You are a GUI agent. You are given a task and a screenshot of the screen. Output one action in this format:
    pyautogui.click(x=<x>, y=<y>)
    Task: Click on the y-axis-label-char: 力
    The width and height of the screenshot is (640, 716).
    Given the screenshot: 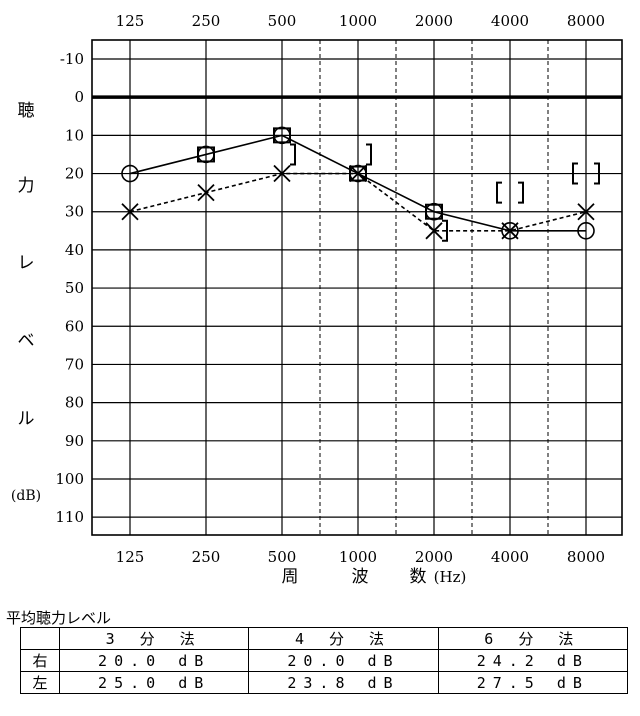 What is the action you would take?
    pyautogui.click(x=26, y=186)
    